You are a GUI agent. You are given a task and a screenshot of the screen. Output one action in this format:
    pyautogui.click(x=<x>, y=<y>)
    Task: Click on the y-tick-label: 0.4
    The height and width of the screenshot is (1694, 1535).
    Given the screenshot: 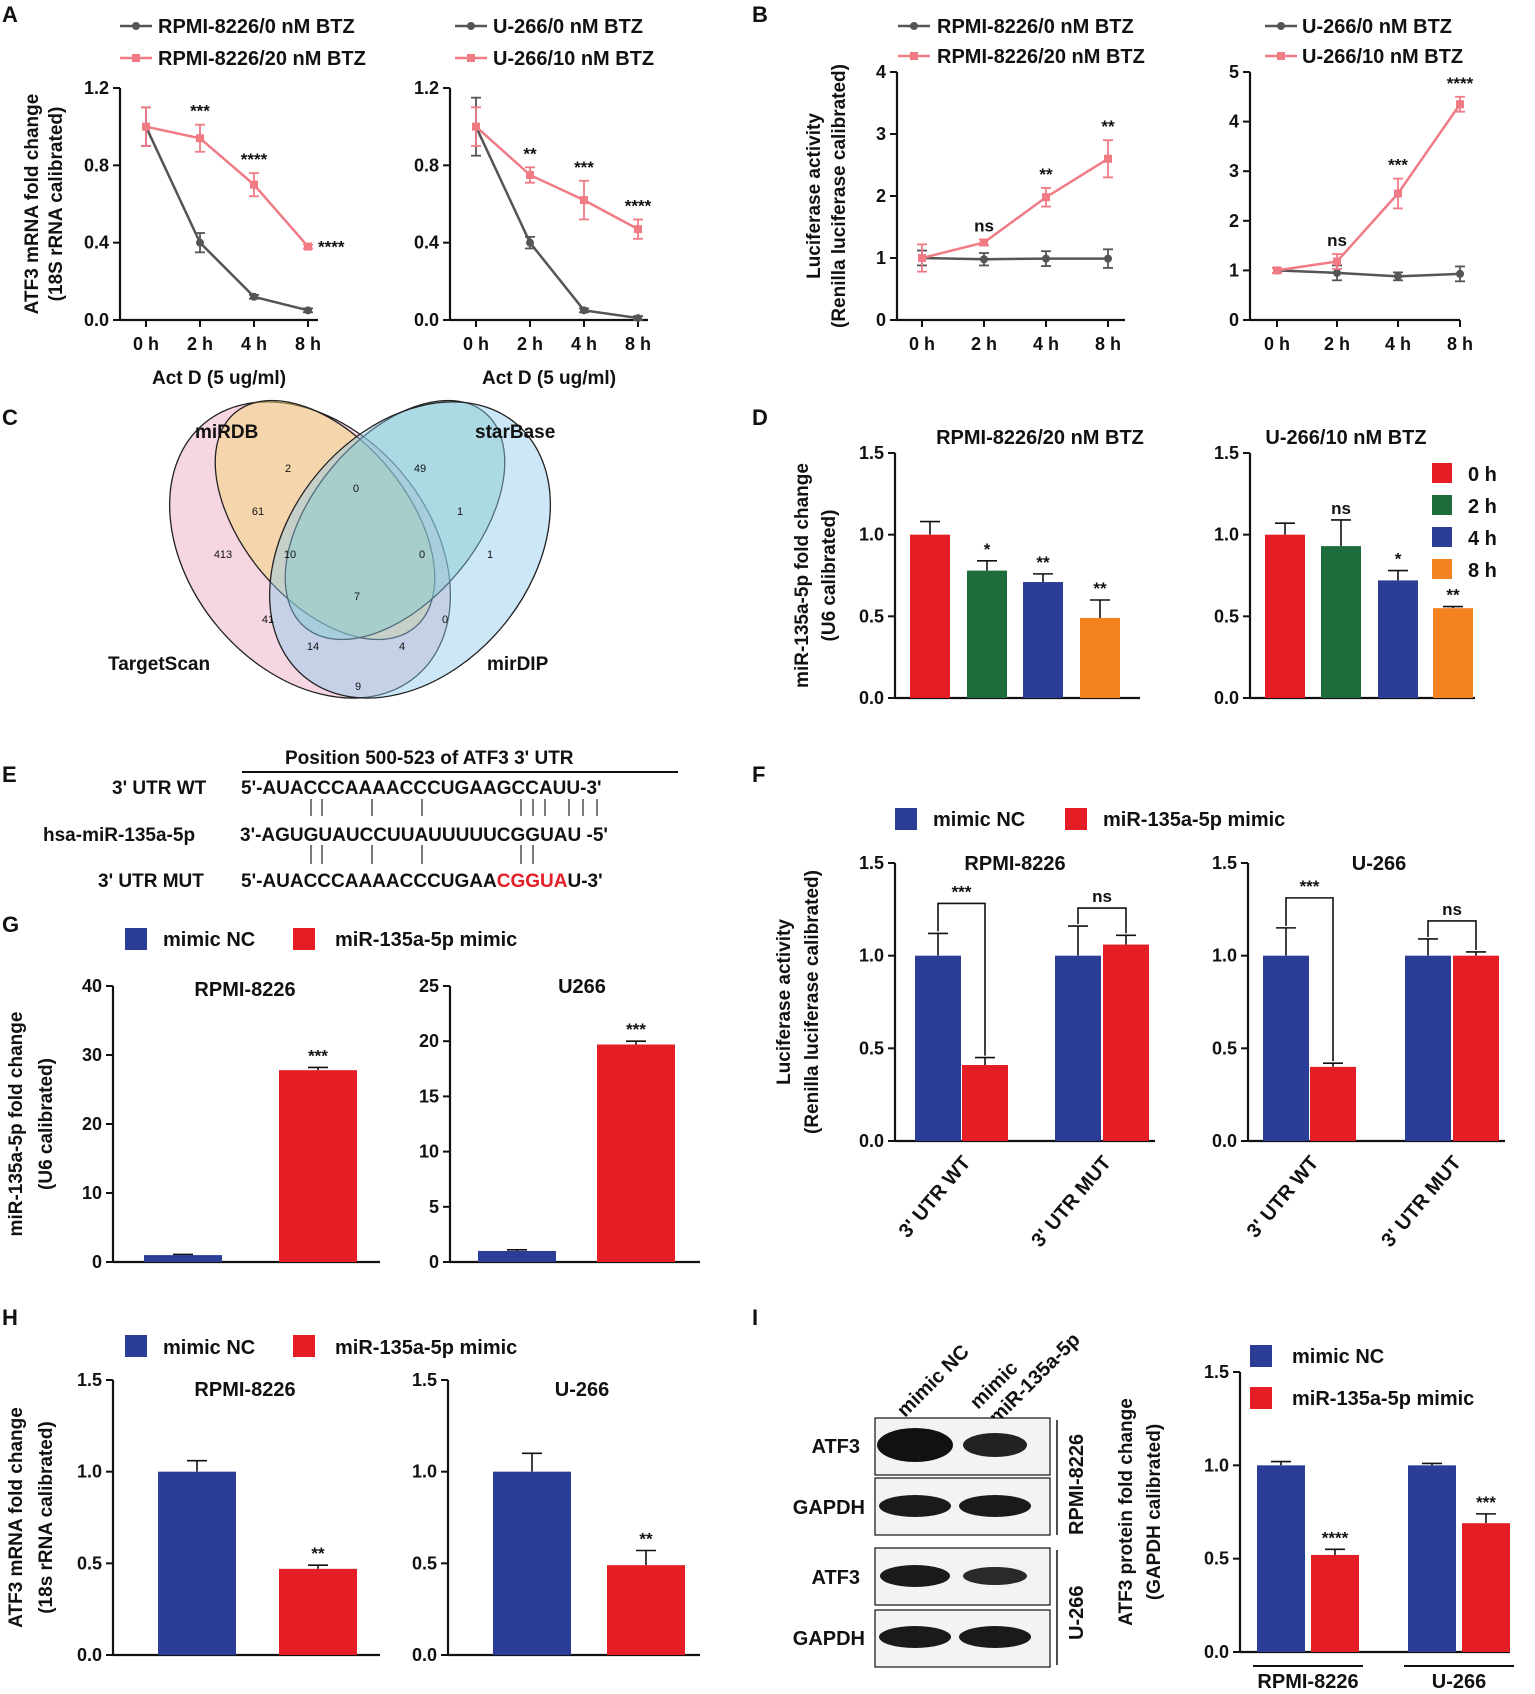 What is the action you would take?
    pyautogui.click(x=426, y=243)
    